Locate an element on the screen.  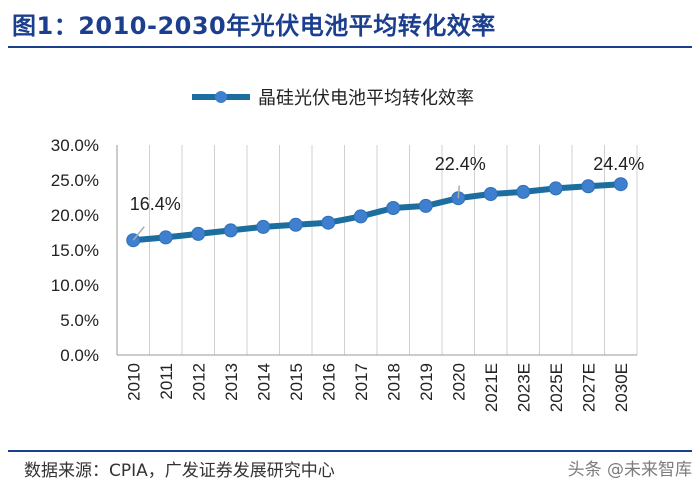
annotations: 16.4% 22.4% 24.4% is located at coordinates (387, 197).